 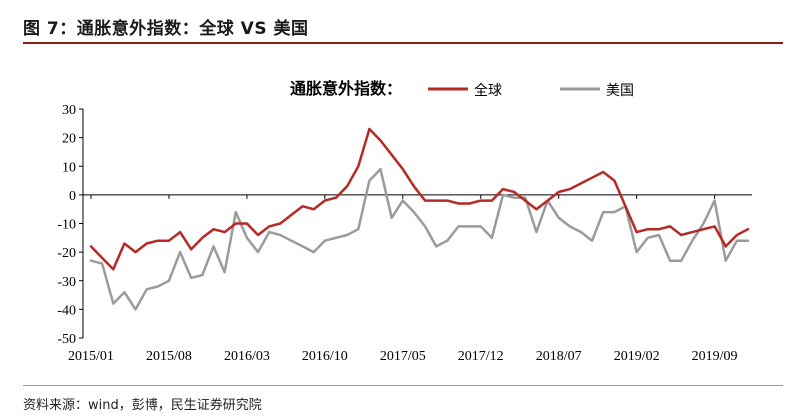 I want to click on x-tick-label: 2016/03, so click(x=247, y=356).